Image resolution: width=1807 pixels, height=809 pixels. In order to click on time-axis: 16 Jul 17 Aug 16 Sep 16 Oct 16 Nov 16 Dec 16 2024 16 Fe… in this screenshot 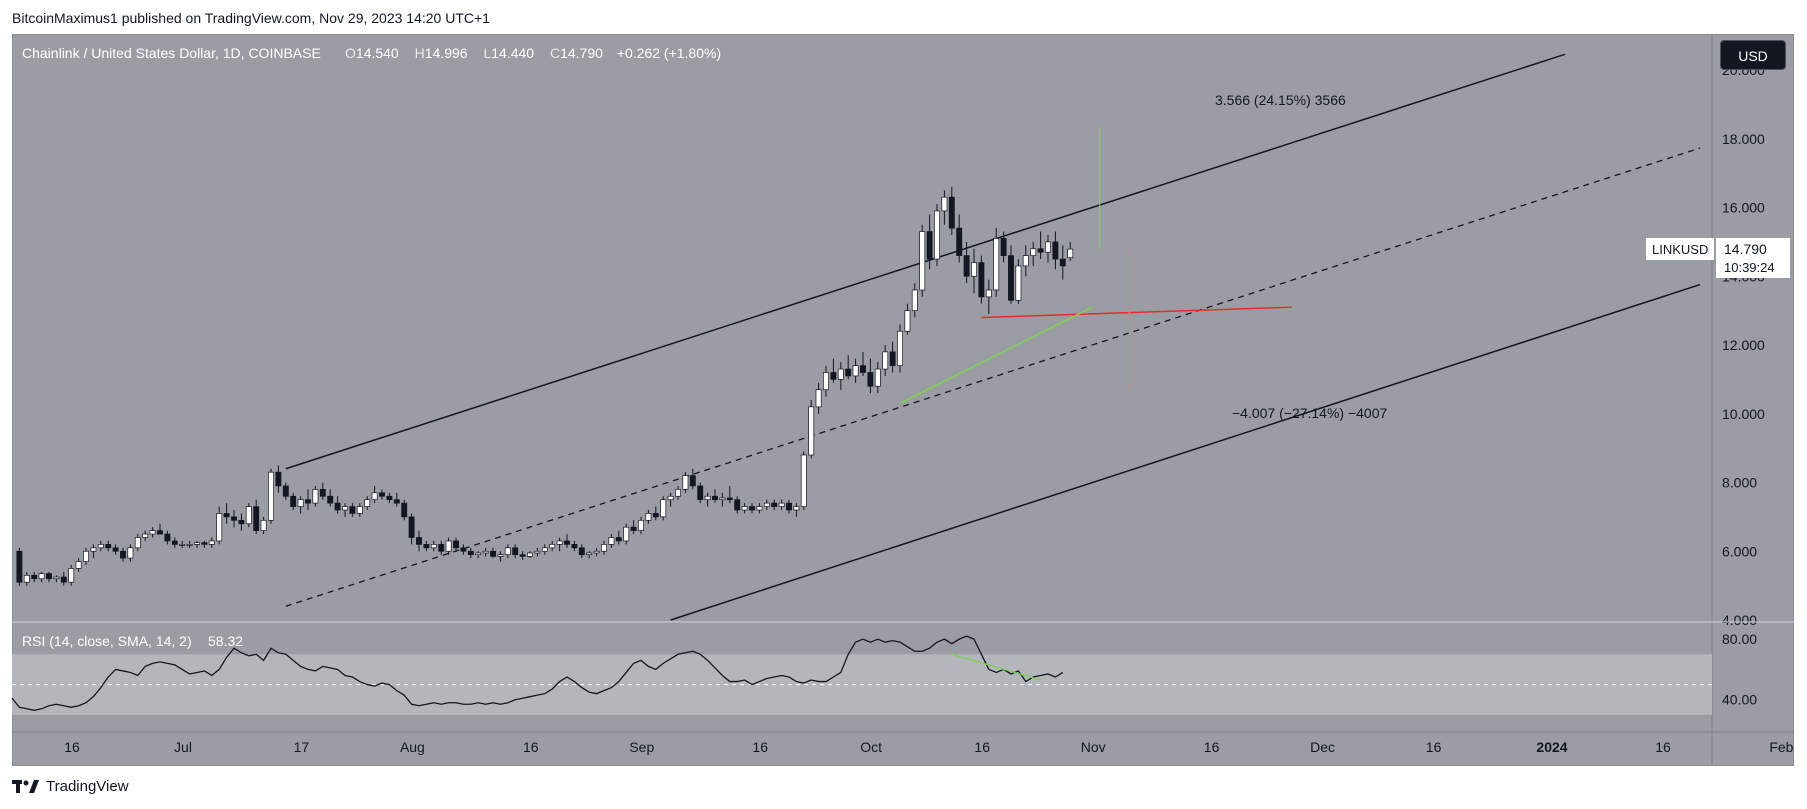, I will do `click(903, 743)`.